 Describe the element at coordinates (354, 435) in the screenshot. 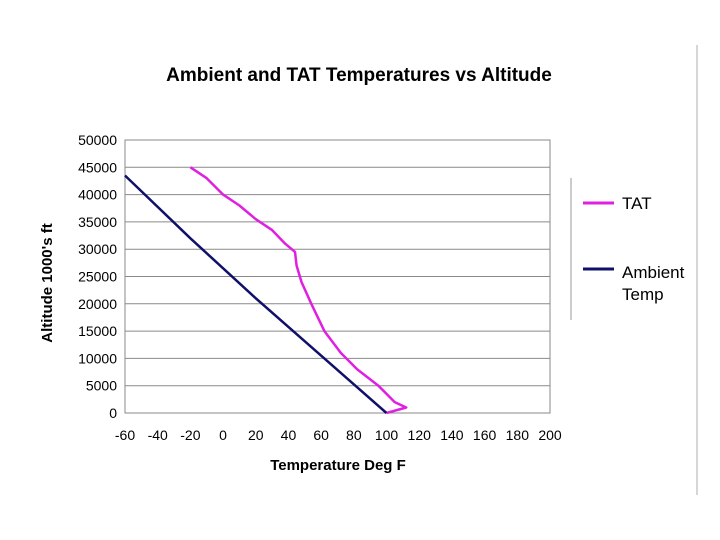

I see `x-tick-label: 80` at that location.